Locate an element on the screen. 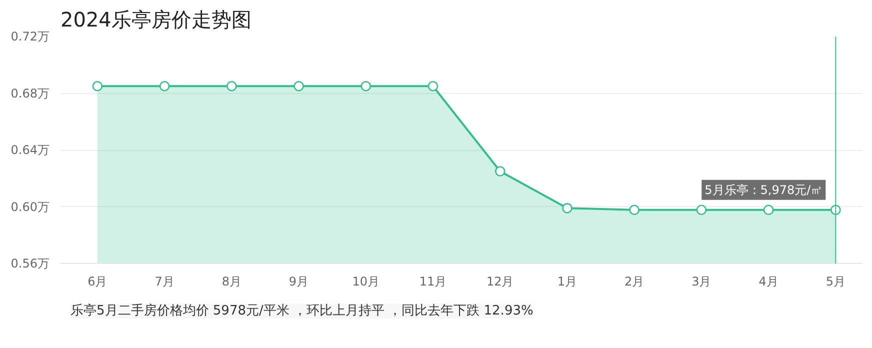  text: 乐亭5月二手房价格均价 5978元/平米 ，环比上月持平 ，同比去年下跌 12.93% is located at coordinates (302, 310).